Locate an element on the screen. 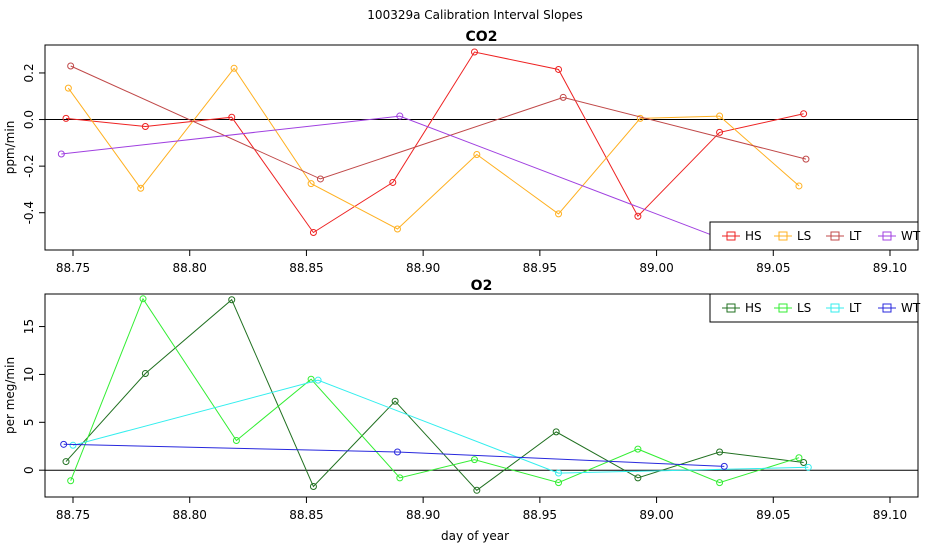 Image resolution: width=950 pixels, height=550 pixels. co2-y-tick-label: -0.2 is located at coordinates (29, 165).